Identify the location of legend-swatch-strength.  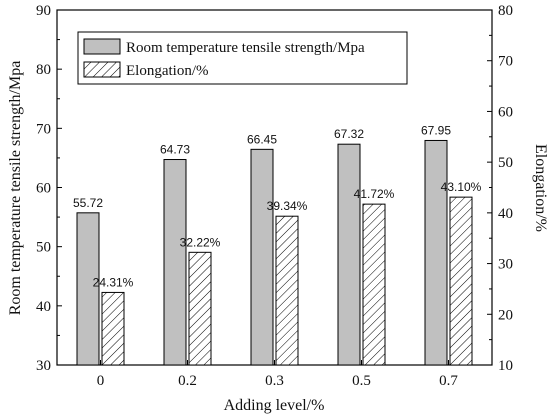
(102, 46).